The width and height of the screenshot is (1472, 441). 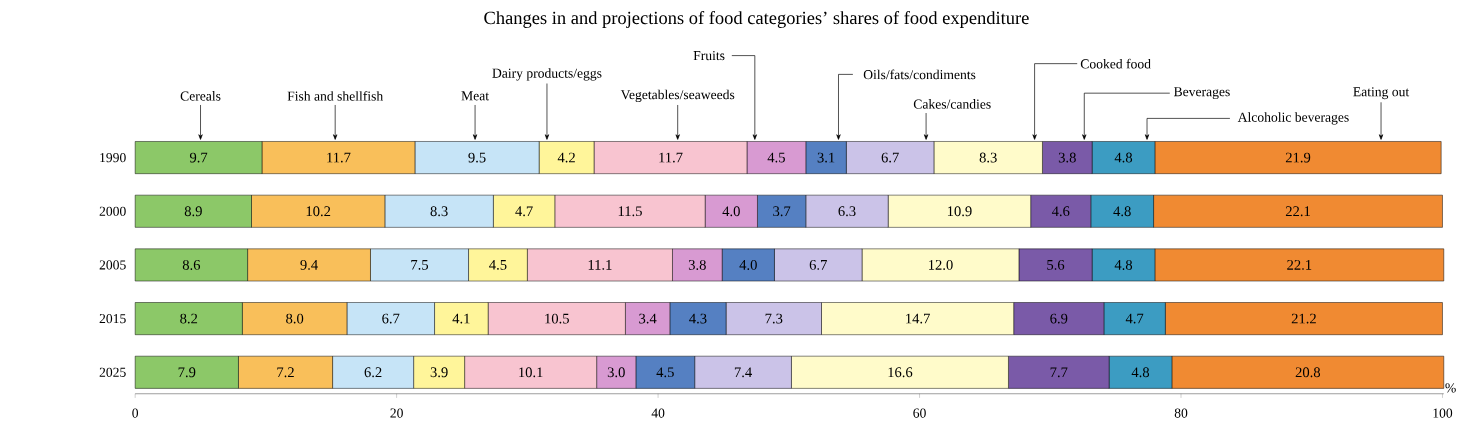 I want to click on text: Meat, so click(x=475, y=96).